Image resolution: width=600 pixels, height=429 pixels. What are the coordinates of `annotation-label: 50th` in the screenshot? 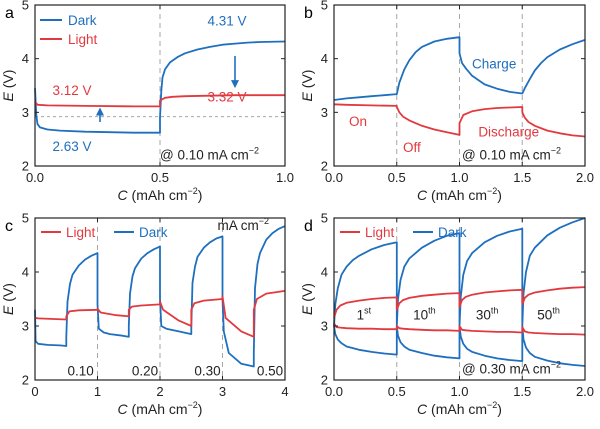 It's located at (548, 314).